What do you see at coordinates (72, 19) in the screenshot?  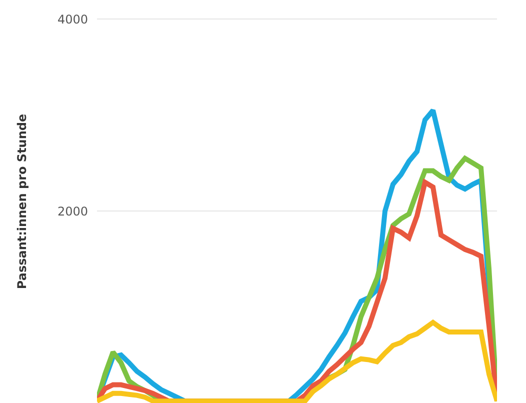 I see `y-tick-label: 4000` at bounding box center [72, 19].